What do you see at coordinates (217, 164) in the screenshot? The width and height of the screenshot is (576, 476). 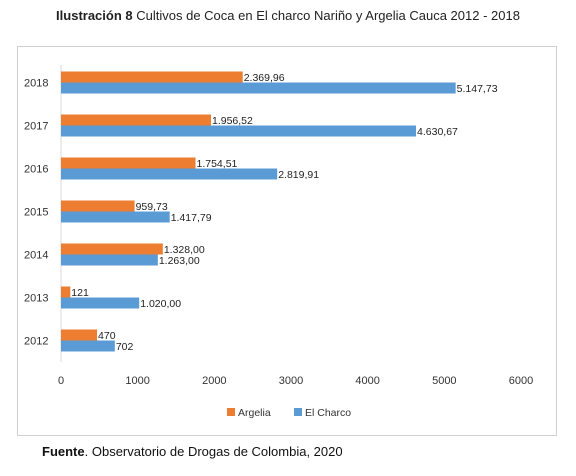 I see `data-label-argelia-2016: 1.754,51` at bounding box center [217, 164].